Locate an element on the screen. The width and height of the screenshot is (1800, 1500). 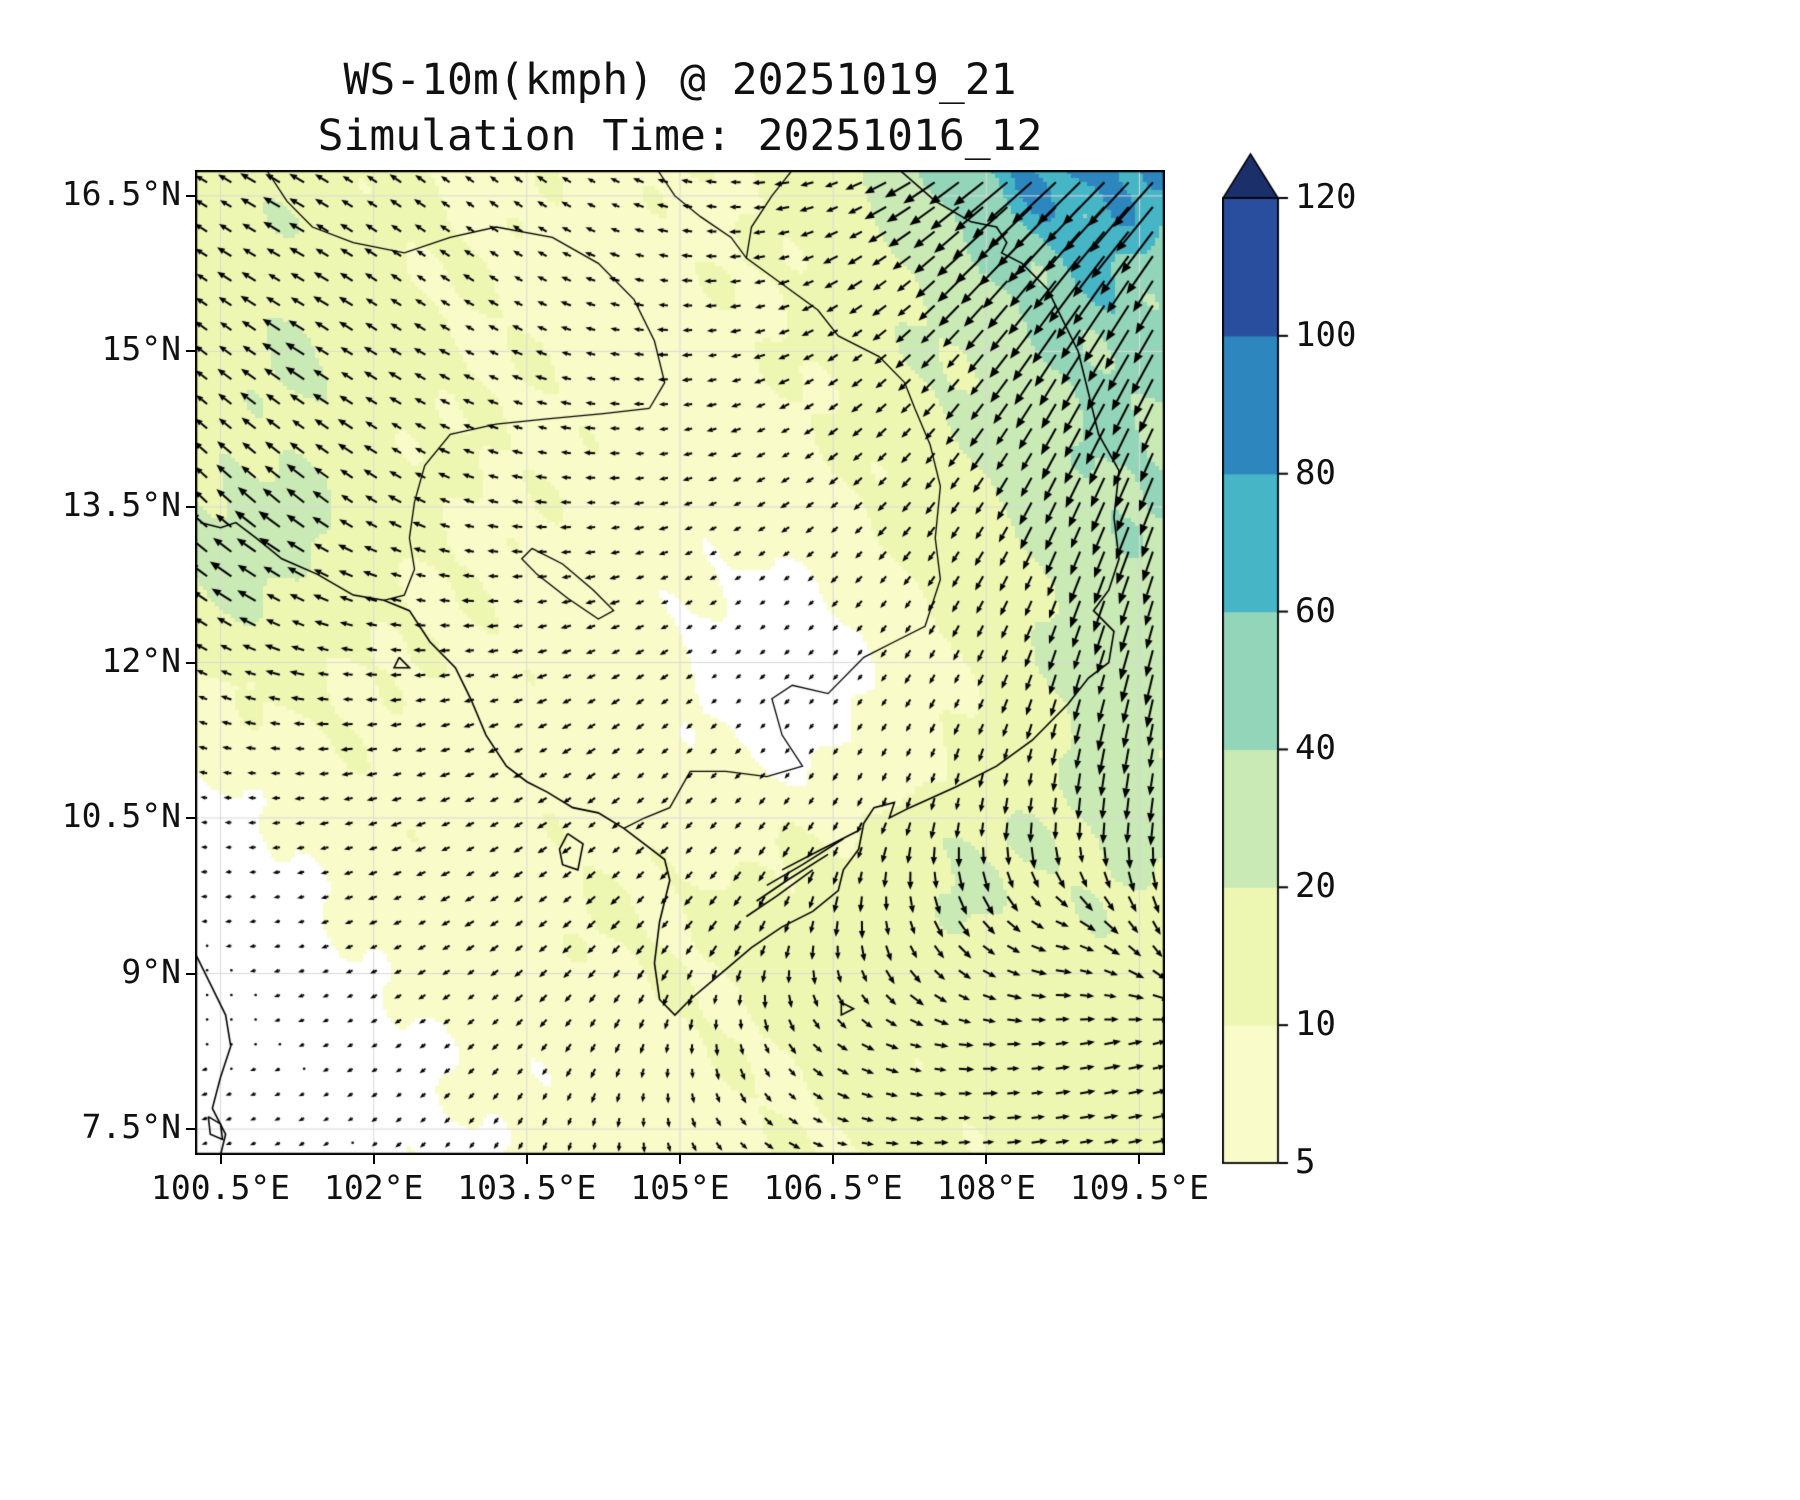
x-tick-label: 105°E is located at coordinates (680, 1187).